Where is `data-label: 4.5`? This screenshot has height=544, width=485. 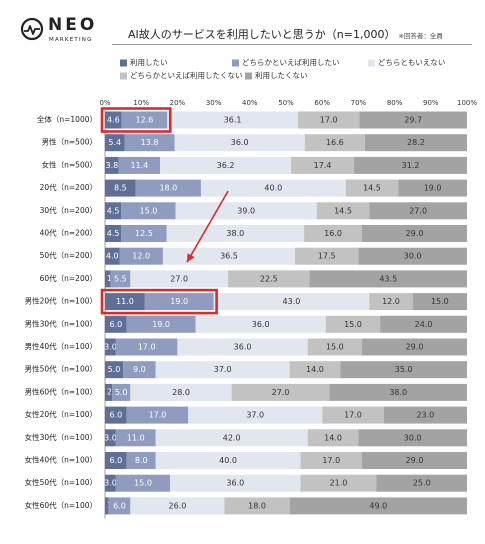 data-label: 4.5 is located at coordinates (113, 233).